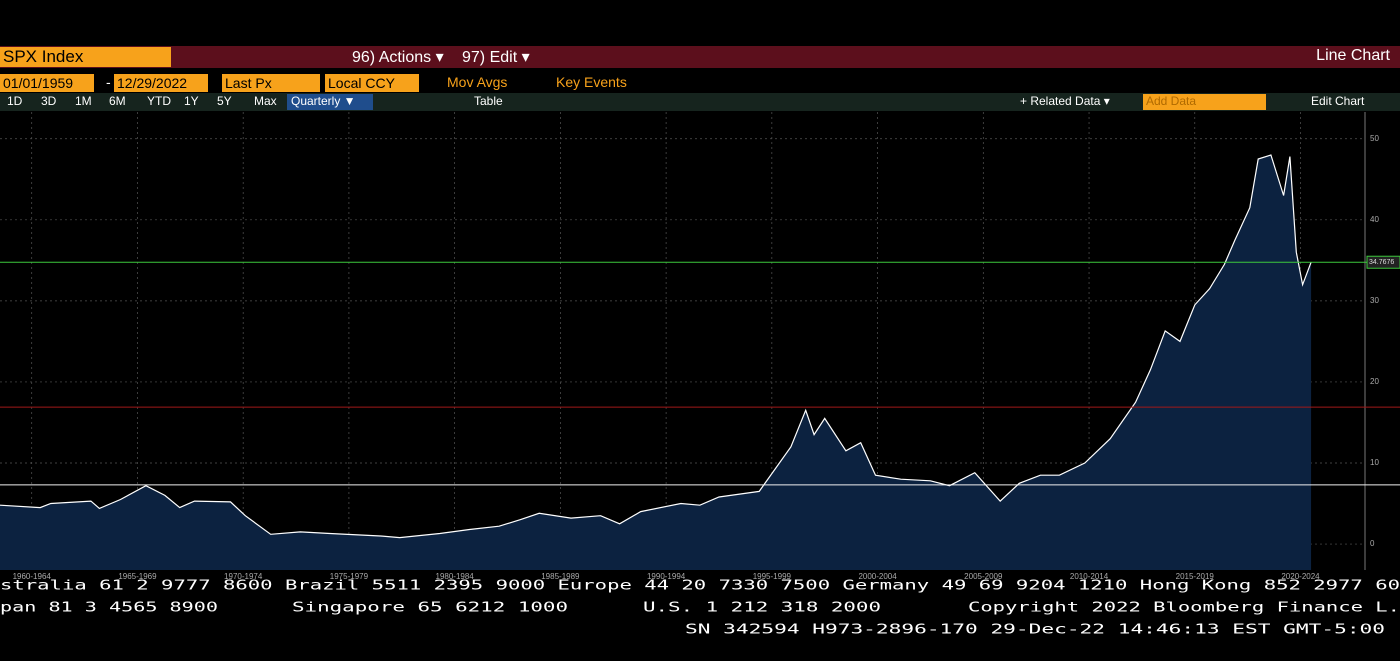 The height and width of the screenshot is (661, 1400). Describe the element at coordinates (159, 101) in the screenshot. I see `period-button: YTD` at that location.